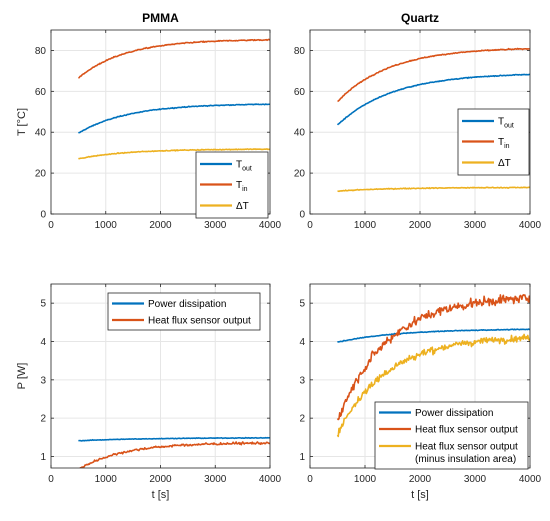 This screenshot has height=521, width=550. I want to click on chart-title: PMMA, so click(160, 18).